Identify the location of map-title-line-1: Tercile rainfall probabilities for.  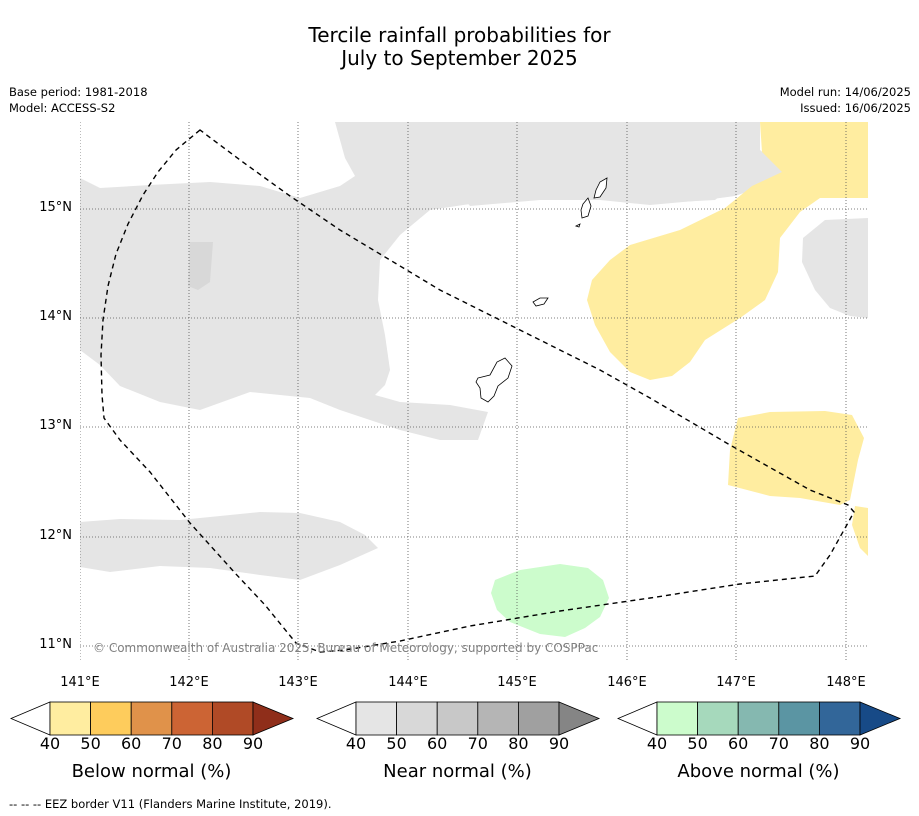
(459, 35).